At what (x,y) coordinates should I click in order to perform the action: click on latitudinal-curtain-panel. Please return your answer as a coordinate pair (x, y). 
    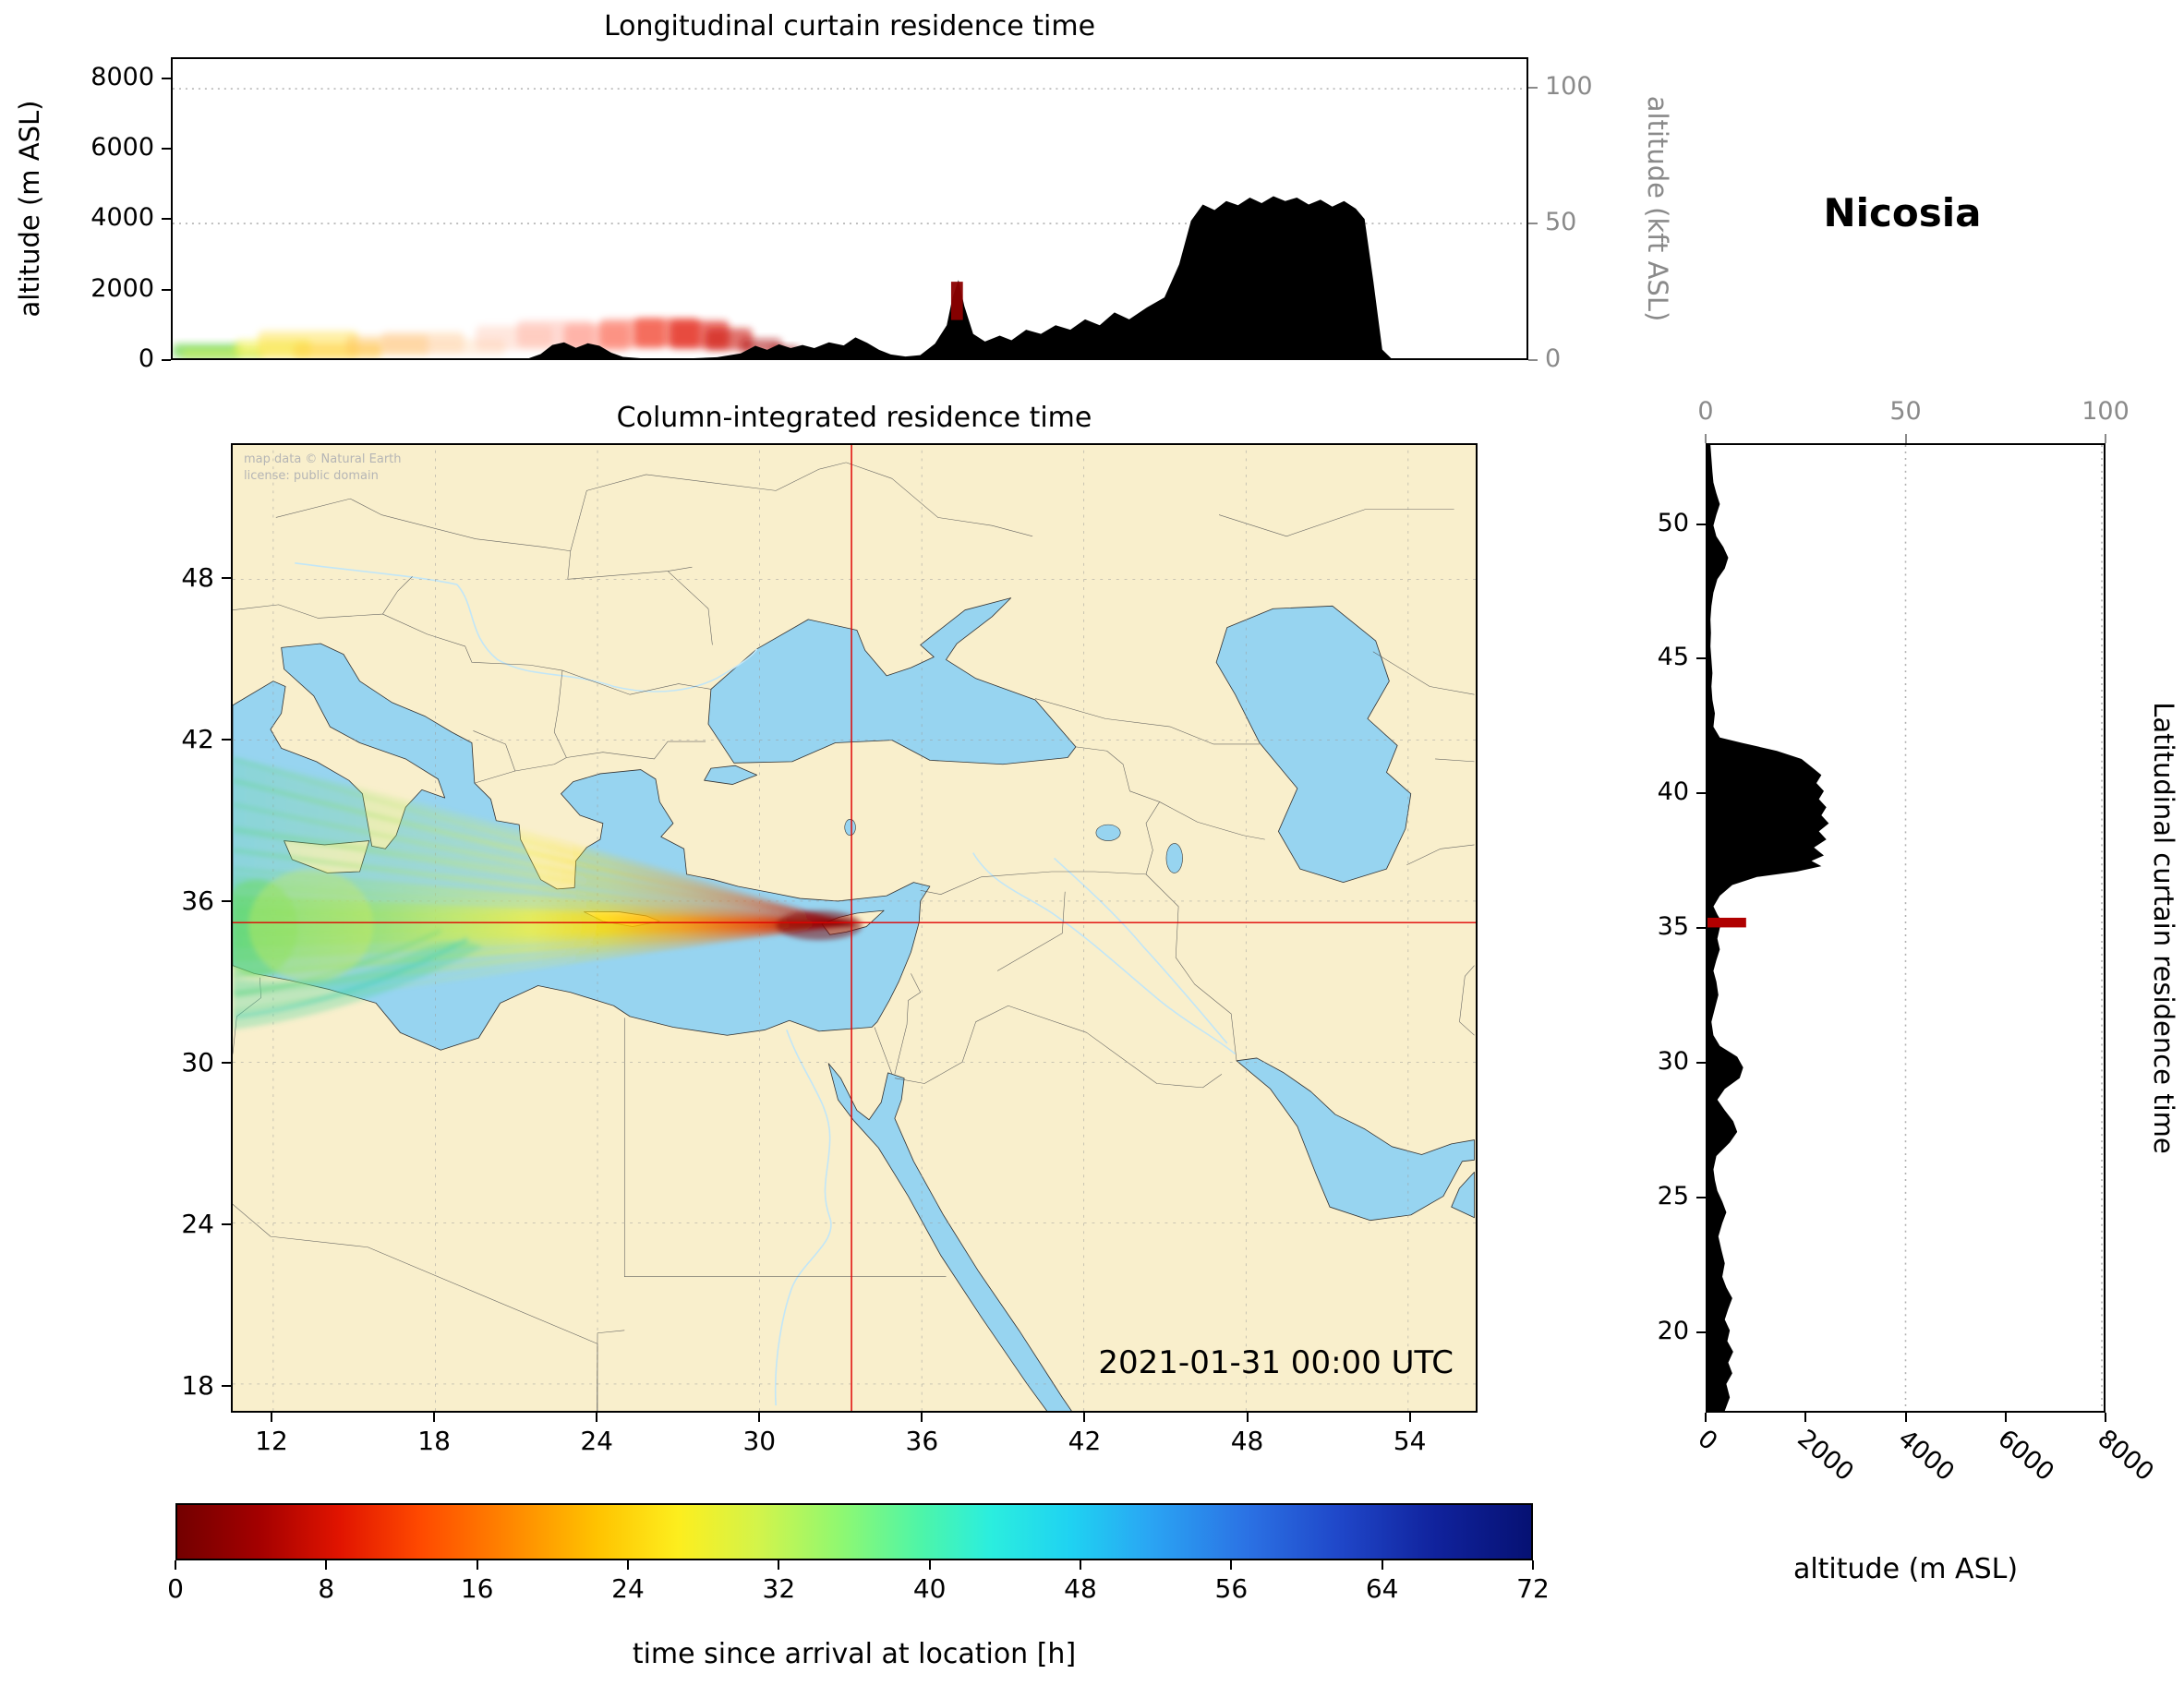
    Looking at the image, I should click on (1906, 928).